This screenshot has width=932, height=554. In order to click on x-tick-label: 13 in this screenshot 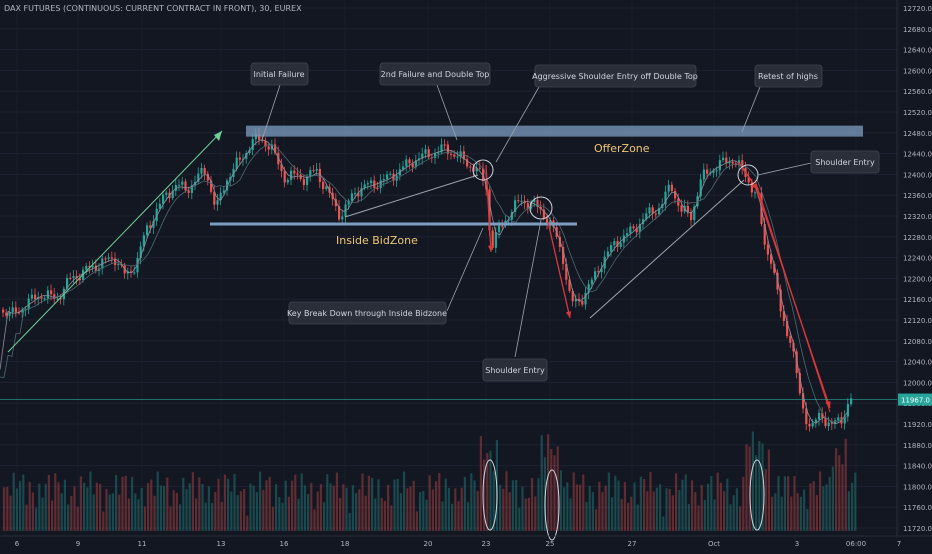, I will do `click(221, 544)`.